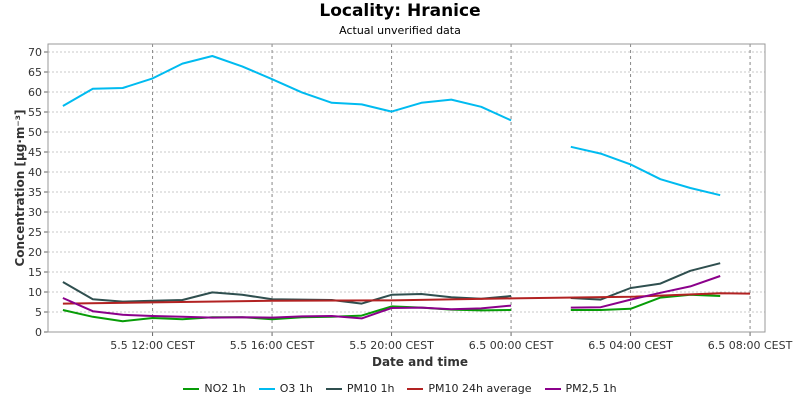 Image resolution: width=800 pixels, height=400 pixels. Describe the element at coordinates (35, 292) in the screenshot. I see `y-tick-label: 10` at that location.